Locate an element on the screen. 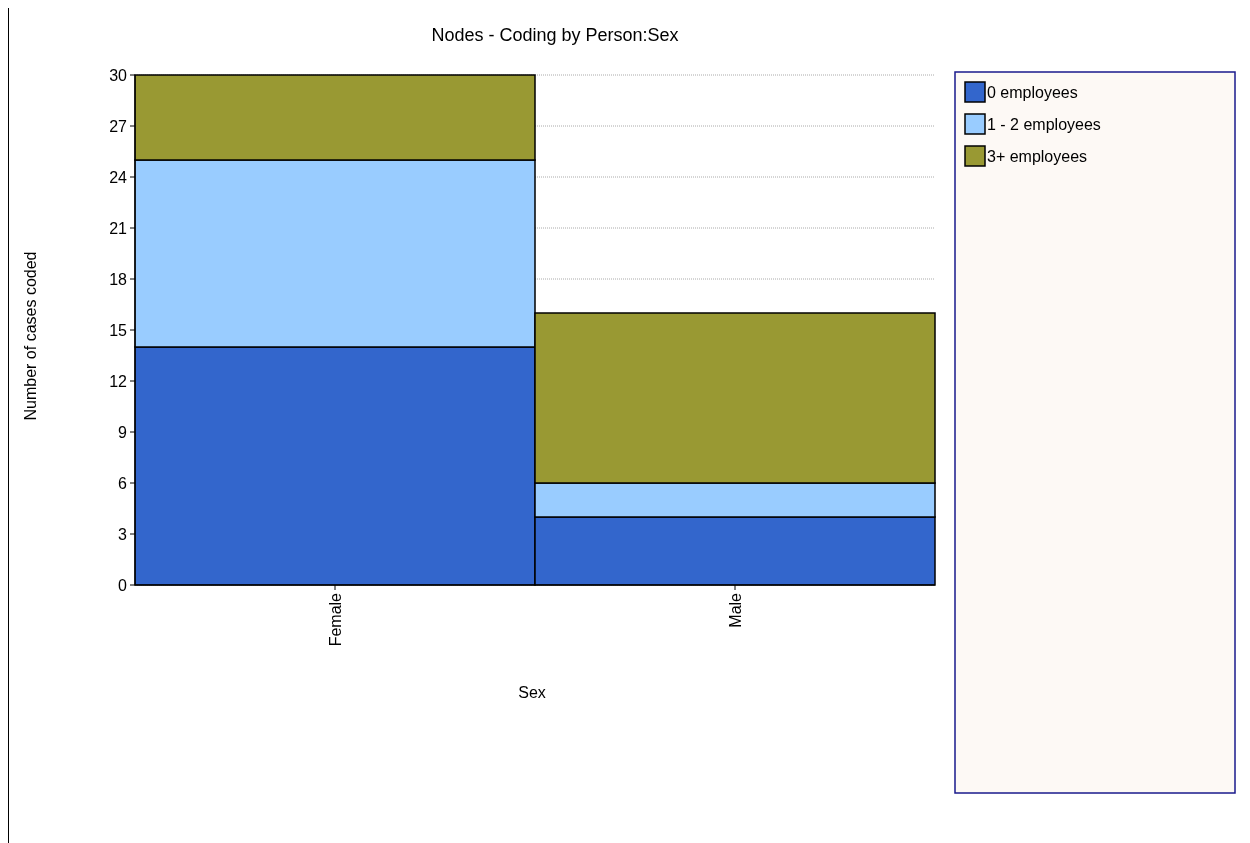 The height and width of the screenshot is (843, 1250). y-tick-label: 15 is located at coordinates (118, 330).